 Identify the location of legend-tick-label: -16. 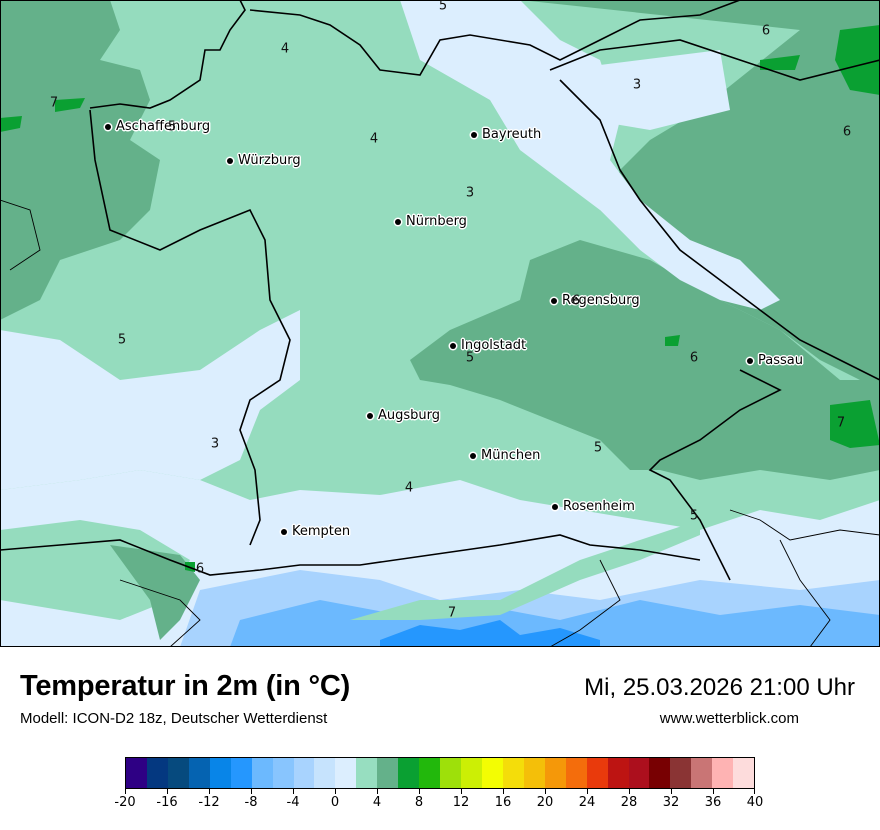
(167, 802).